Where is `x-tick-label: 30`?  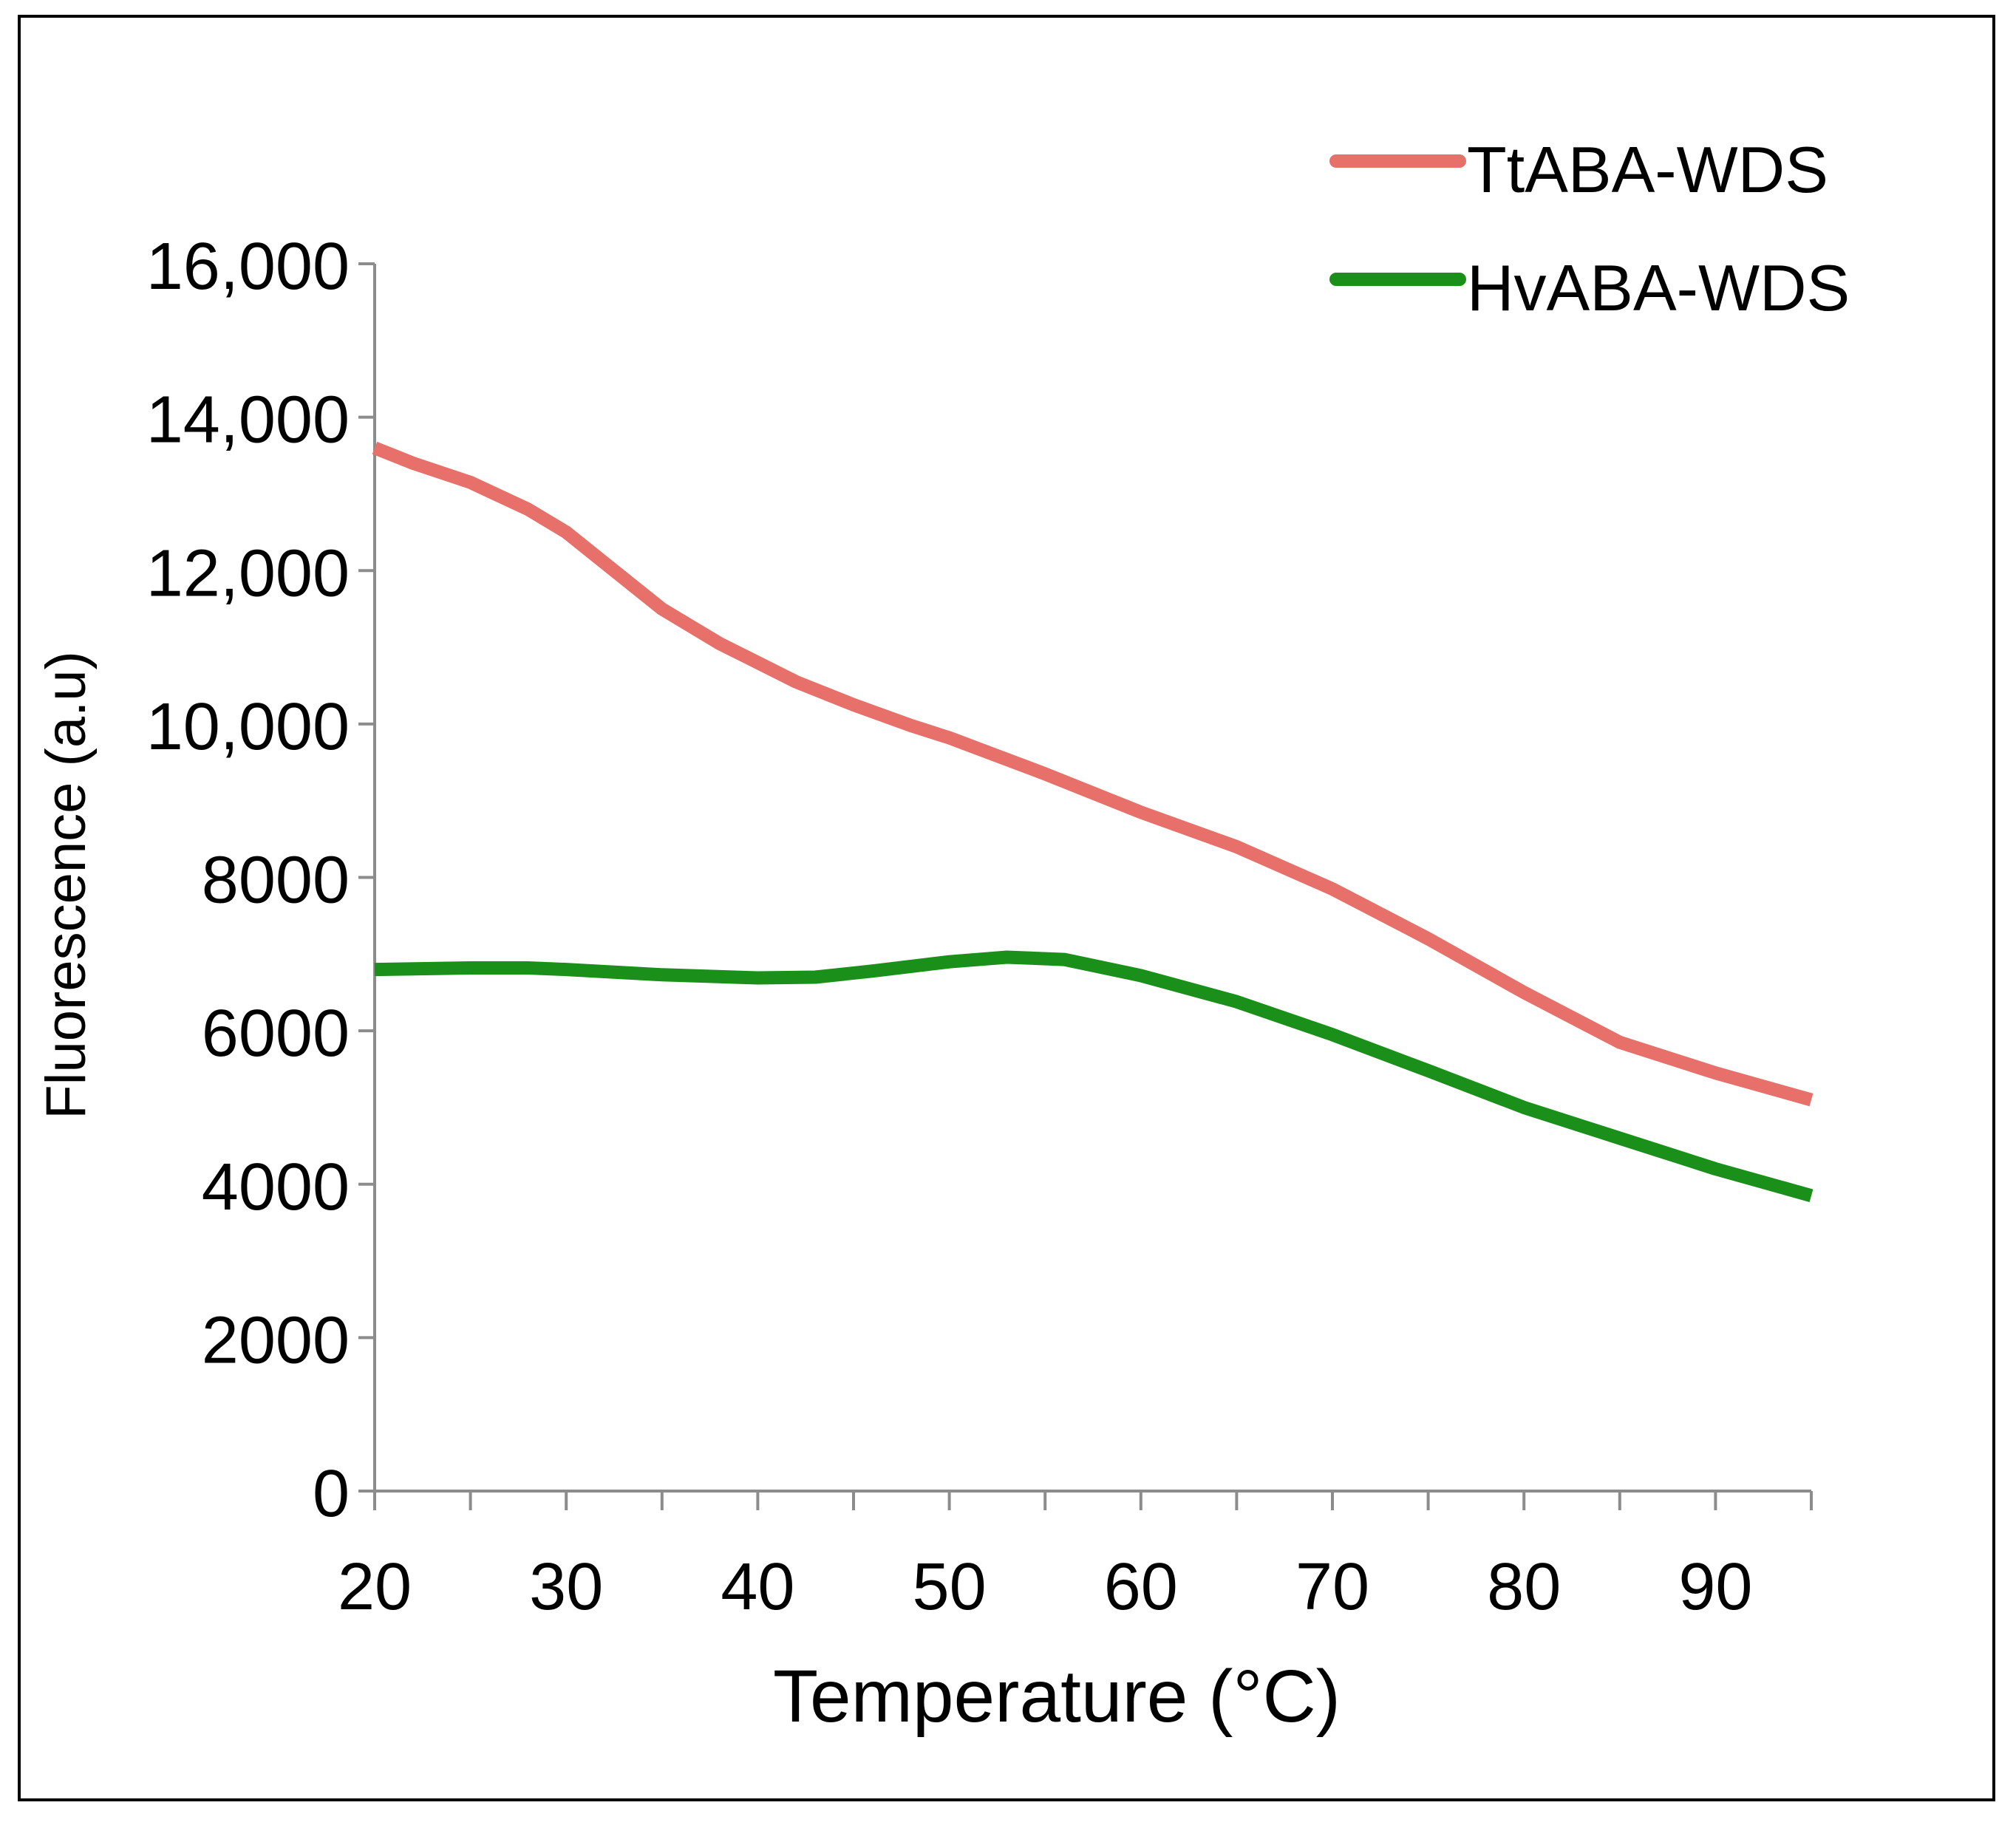 x-tick-label: 30 is located at coordinates (566, 1587).